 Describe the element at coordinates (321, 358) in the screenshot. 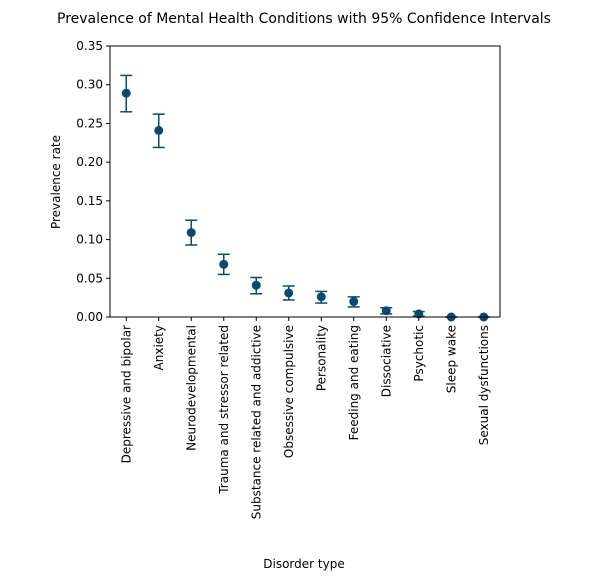

I see `x-tick-label: Personality` at that location.